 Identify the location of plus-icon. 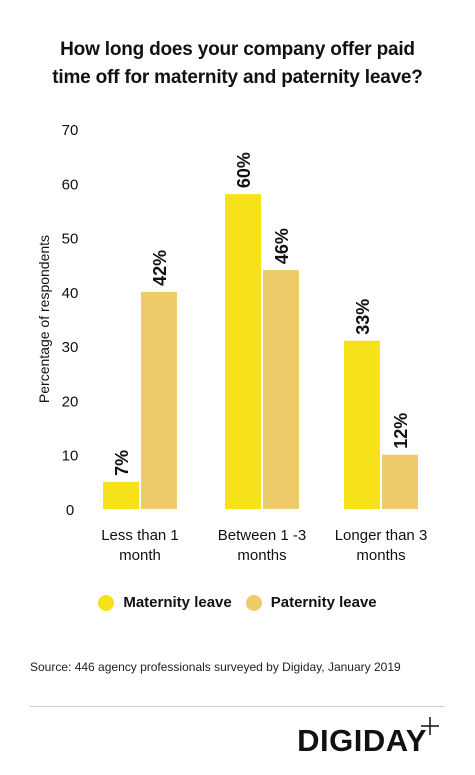
(430, 726).